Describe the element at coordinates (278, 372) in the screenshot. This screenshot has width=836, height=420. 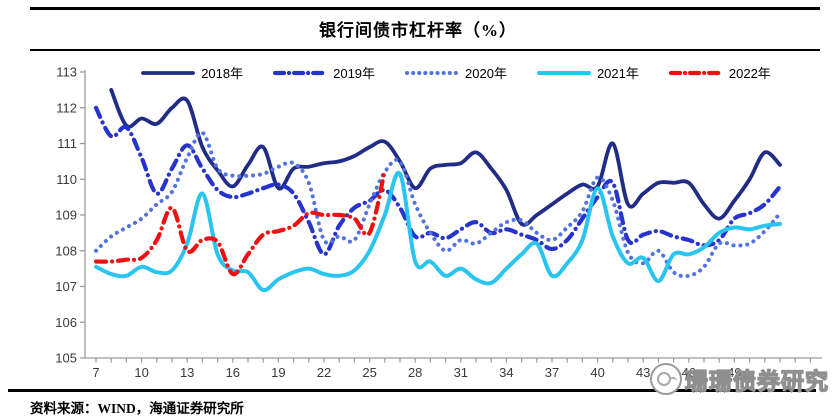
I see `x-tick-label: 19` at that location.